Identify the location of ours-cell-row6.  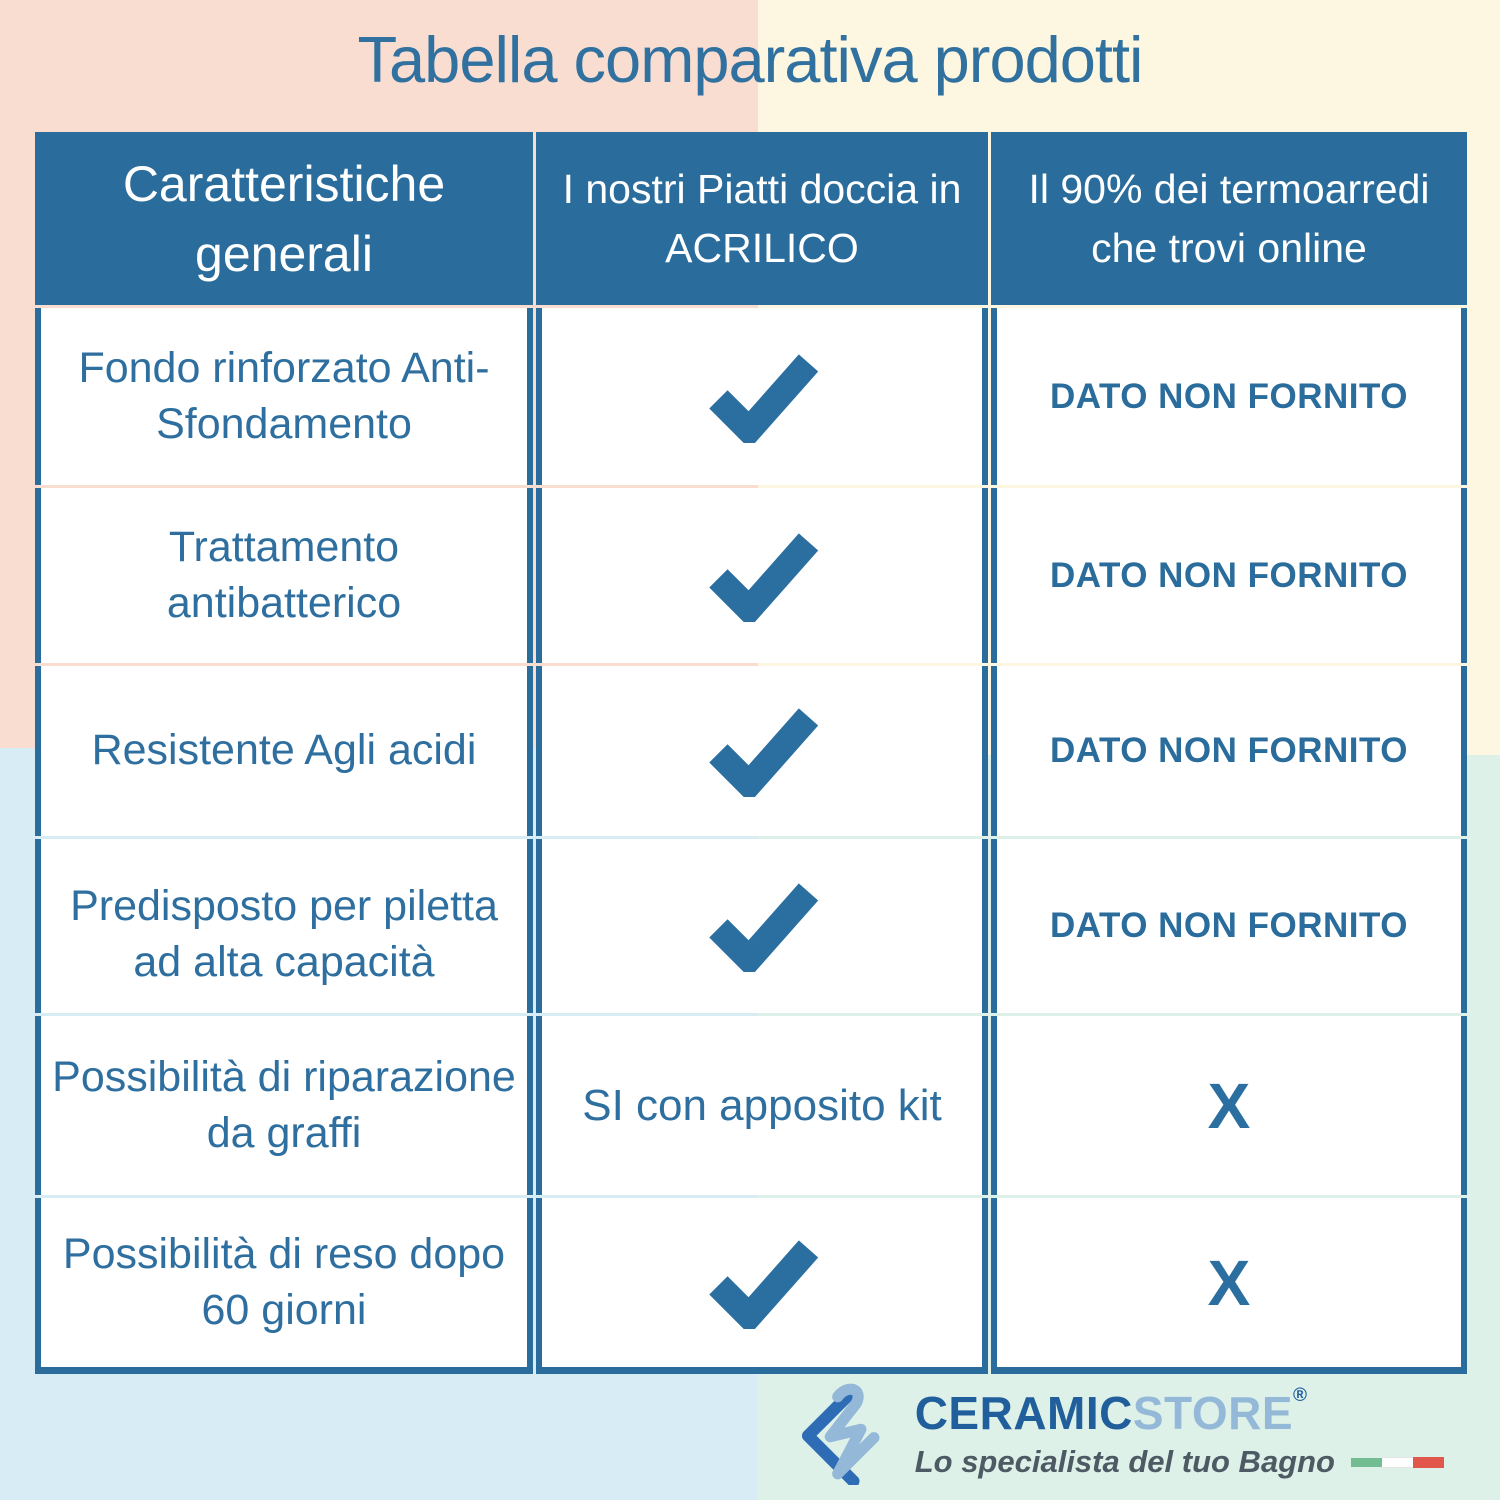
(762, 1286).